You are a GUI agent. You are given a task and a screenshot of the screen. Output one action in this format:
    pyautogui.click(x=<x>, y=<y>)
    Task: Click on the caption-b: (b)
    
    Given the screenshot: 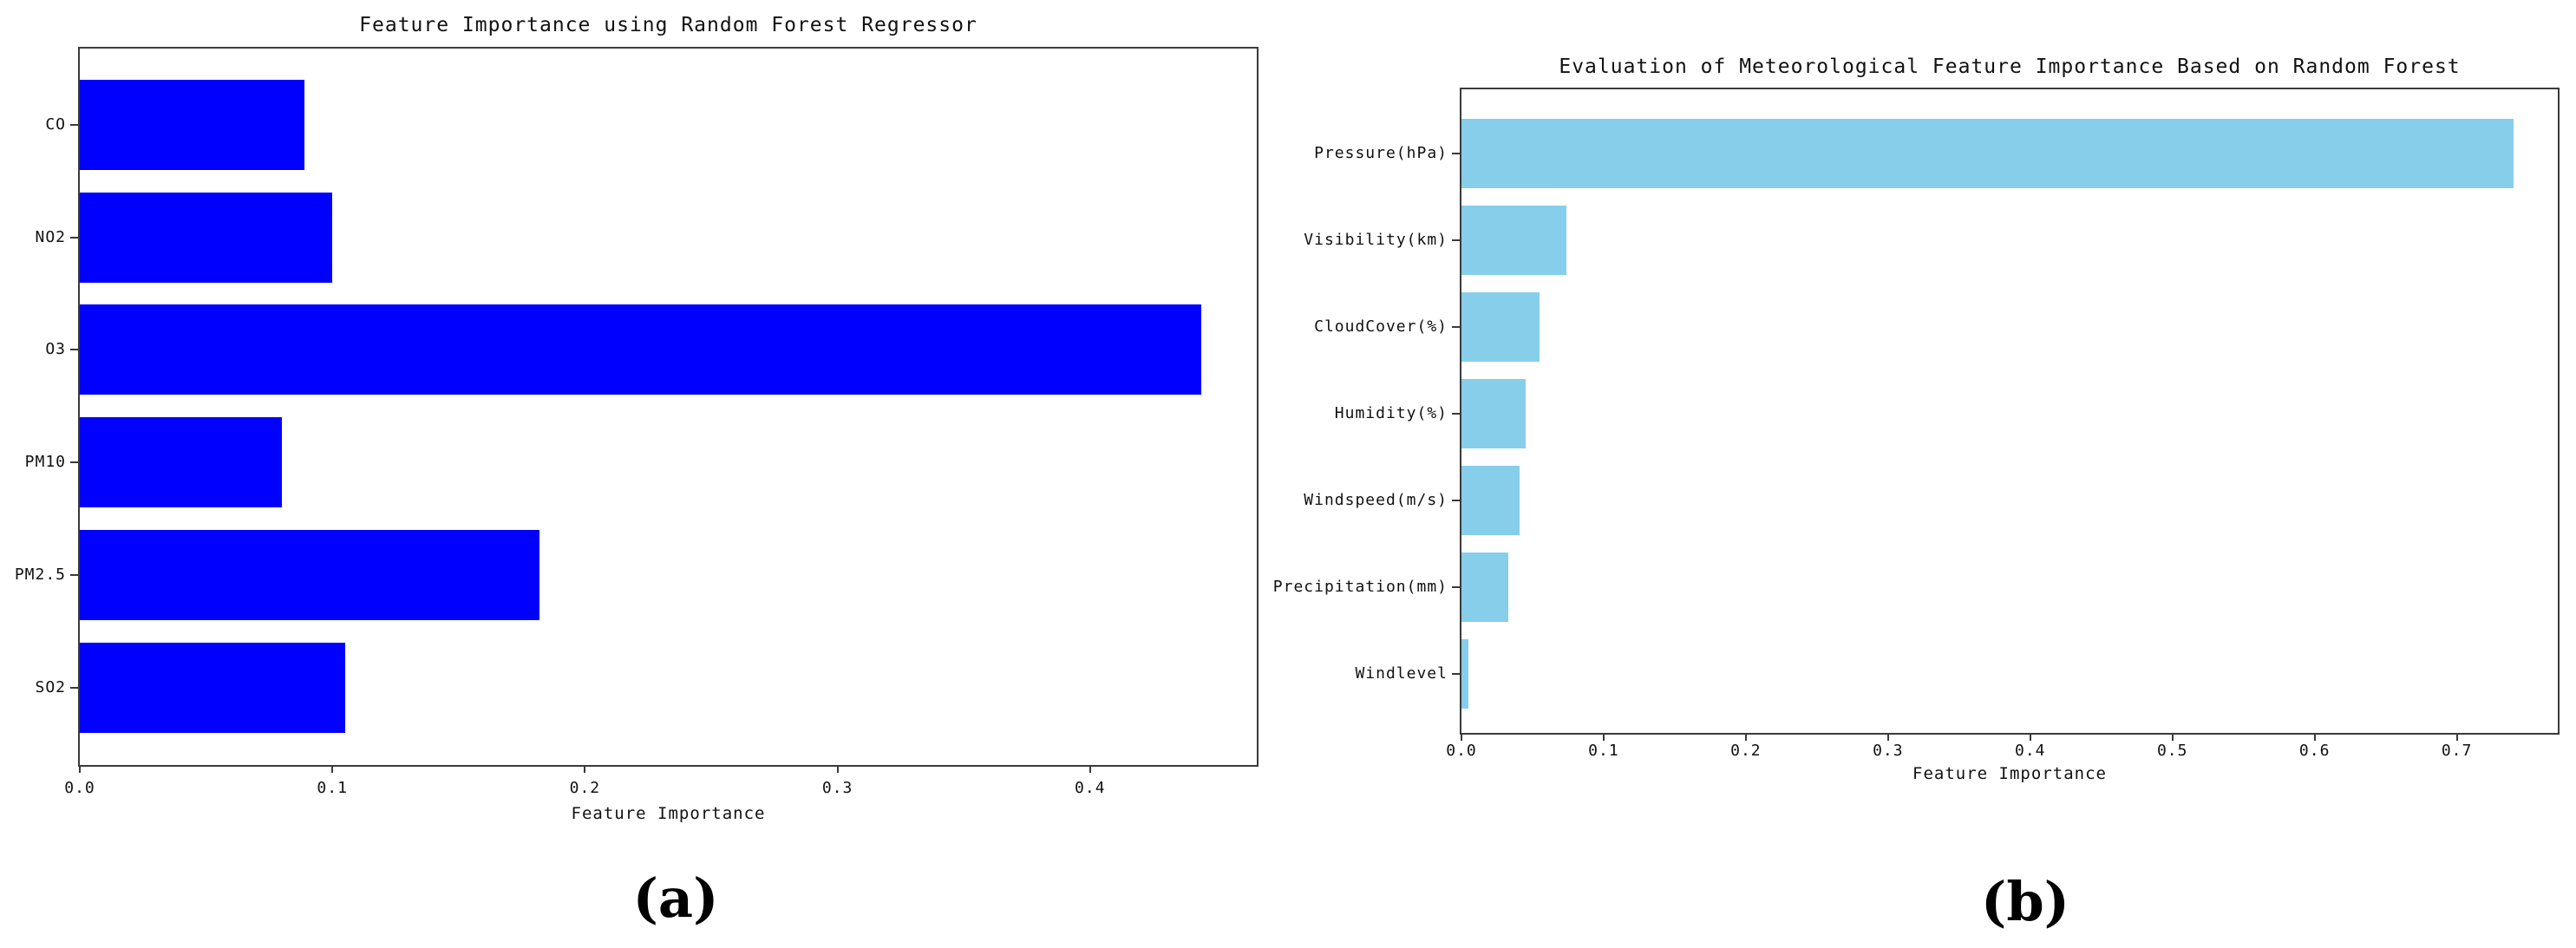 What is the action you would take?
    pyautogui.click(x=2025, y=901)
    